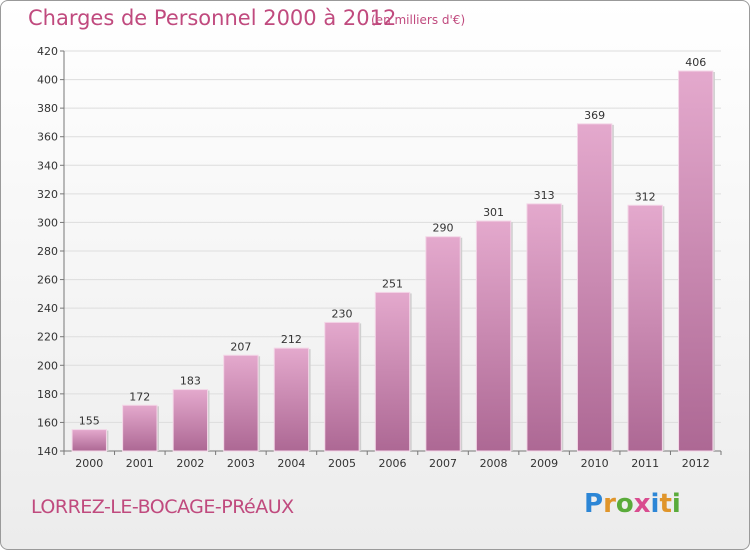 This screenshot has height=550, width=750. I want to click on x-tick-label: 2003, so click(241, 463).